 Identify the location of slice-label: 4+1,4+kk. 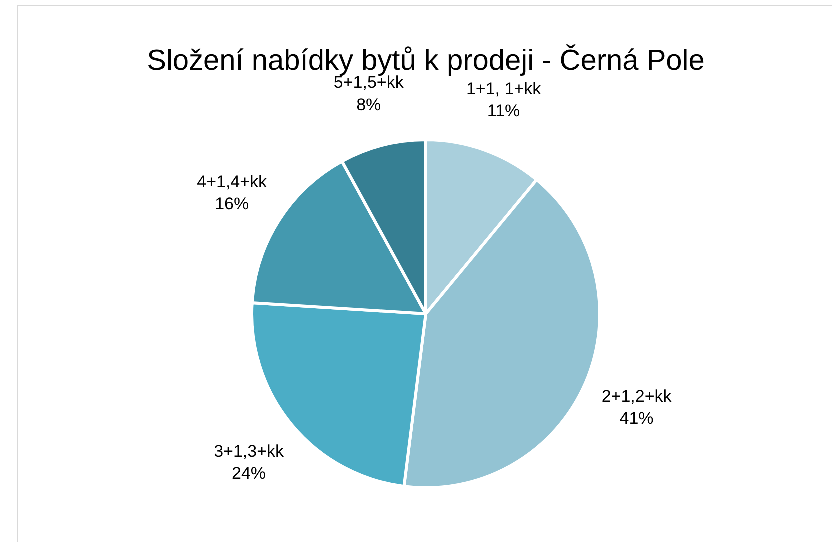
(232, 182).